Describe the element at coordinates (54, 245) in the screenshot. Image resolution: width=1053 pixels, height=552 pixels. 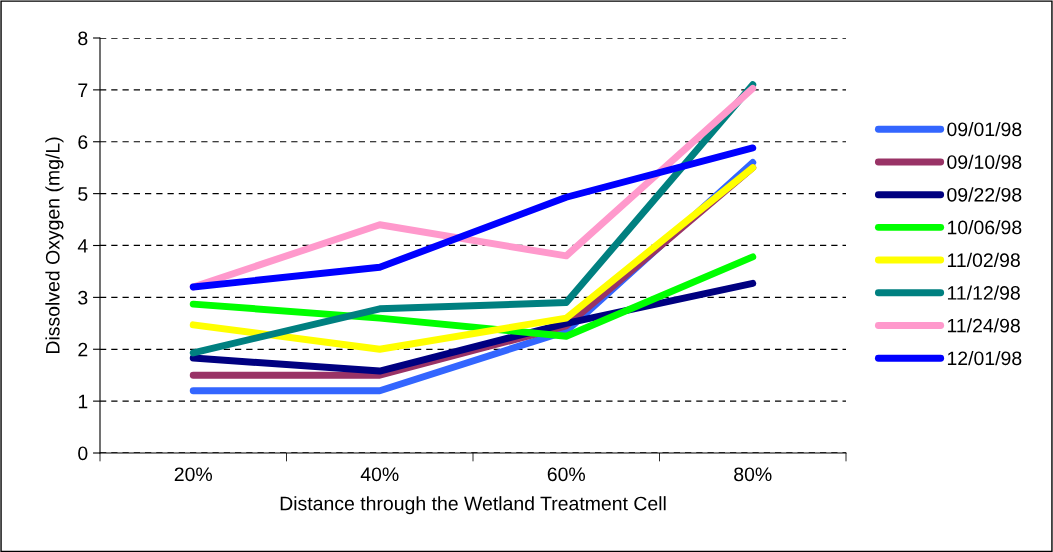
I see `y-axis-title: Dissolved Oxygen (mg/L)` at that location.